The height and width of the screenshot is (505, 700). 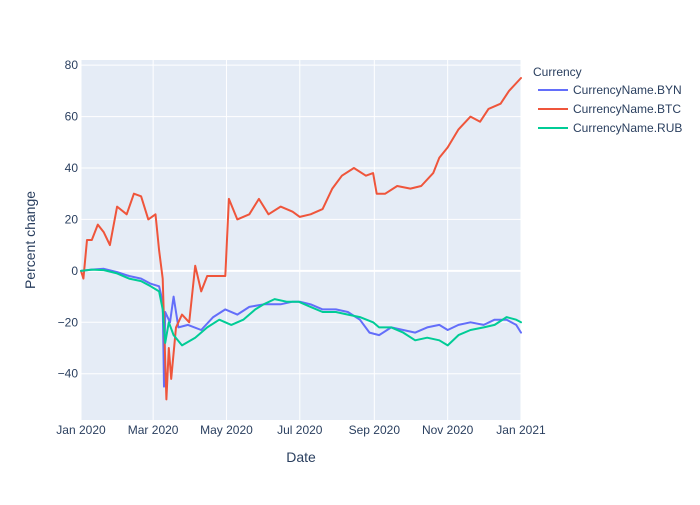 What do you see at coordinates (81, 430) in the screenshot?
I see `x-tick-label: Jan 2020` at bounding box center [81, 430].